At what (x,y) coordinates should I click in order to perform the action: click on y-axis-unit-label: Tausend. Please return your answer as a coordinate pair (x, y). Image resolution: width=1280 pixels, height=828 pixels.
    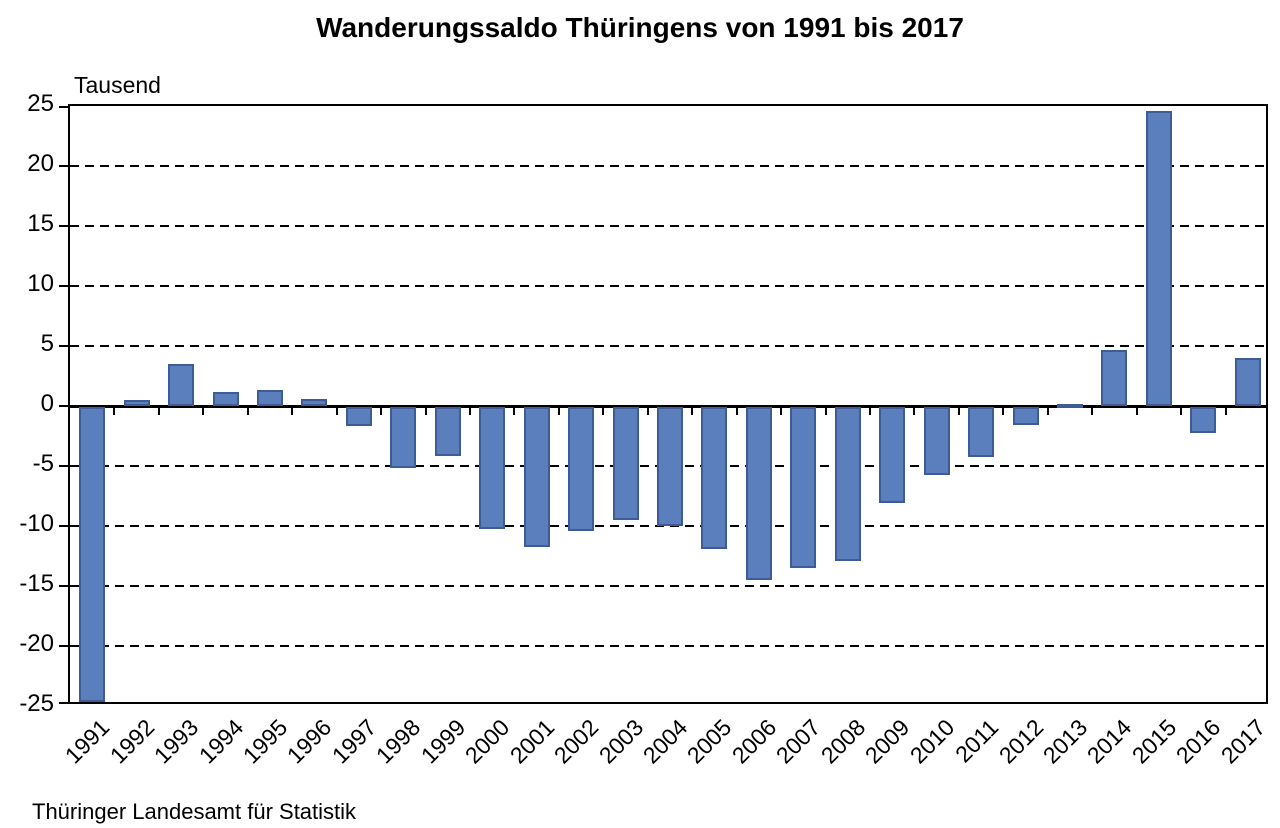
    Looking at the image, I should click on (117, 85).